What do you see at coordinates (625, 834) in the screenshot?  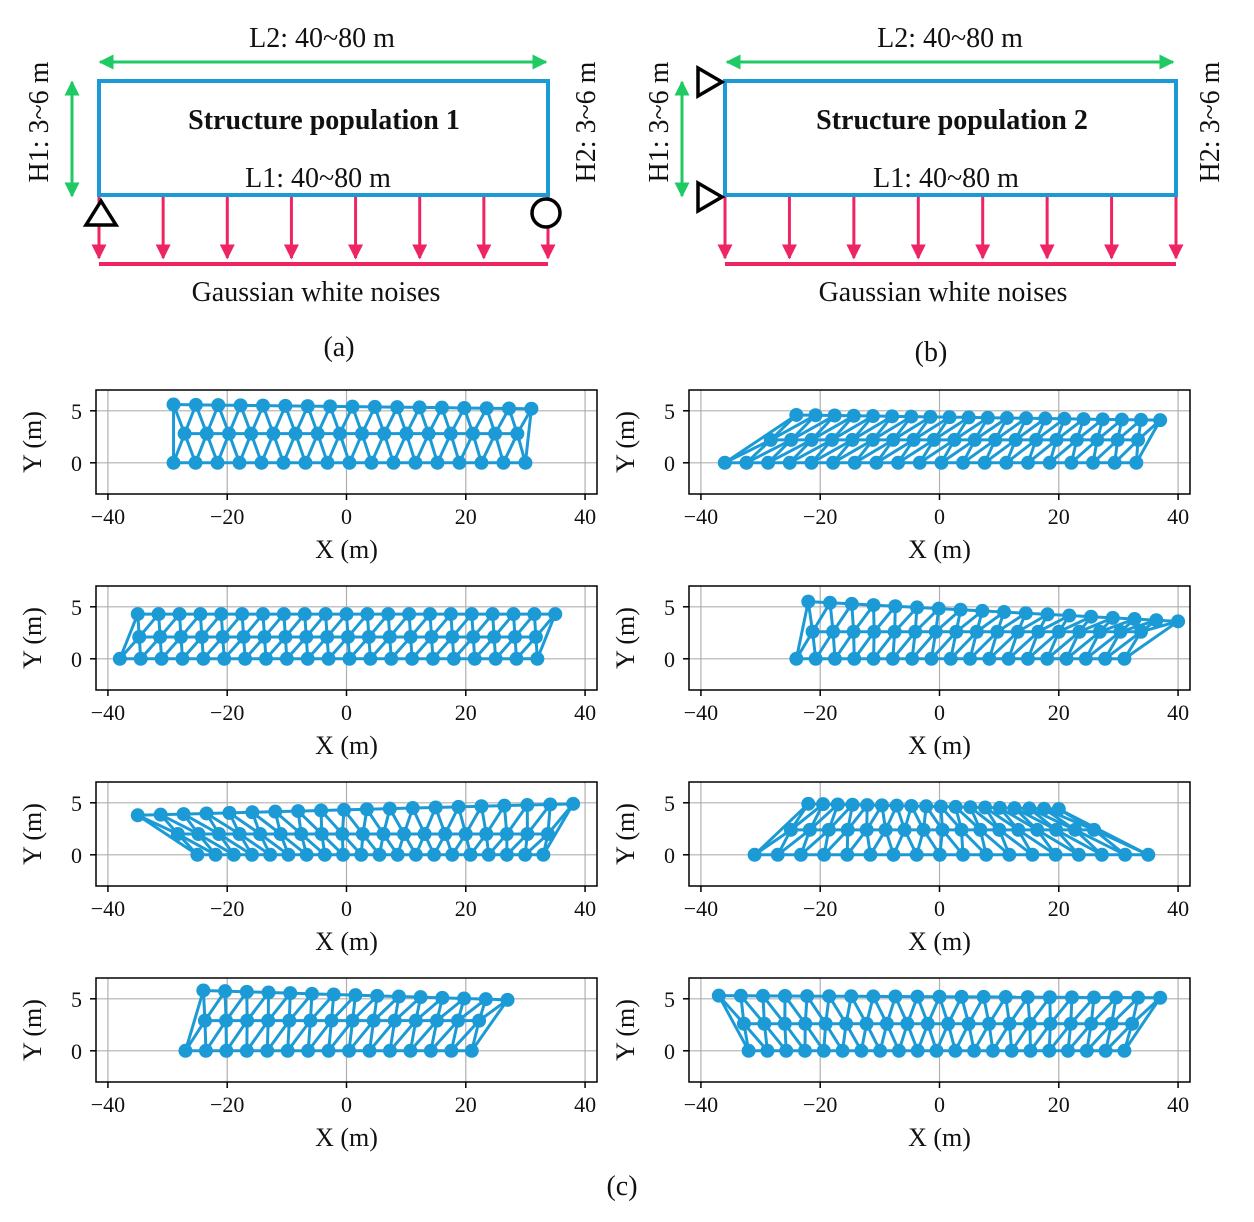 I see `y-axis-label: Y (m)` at bounding box center [625, 834].